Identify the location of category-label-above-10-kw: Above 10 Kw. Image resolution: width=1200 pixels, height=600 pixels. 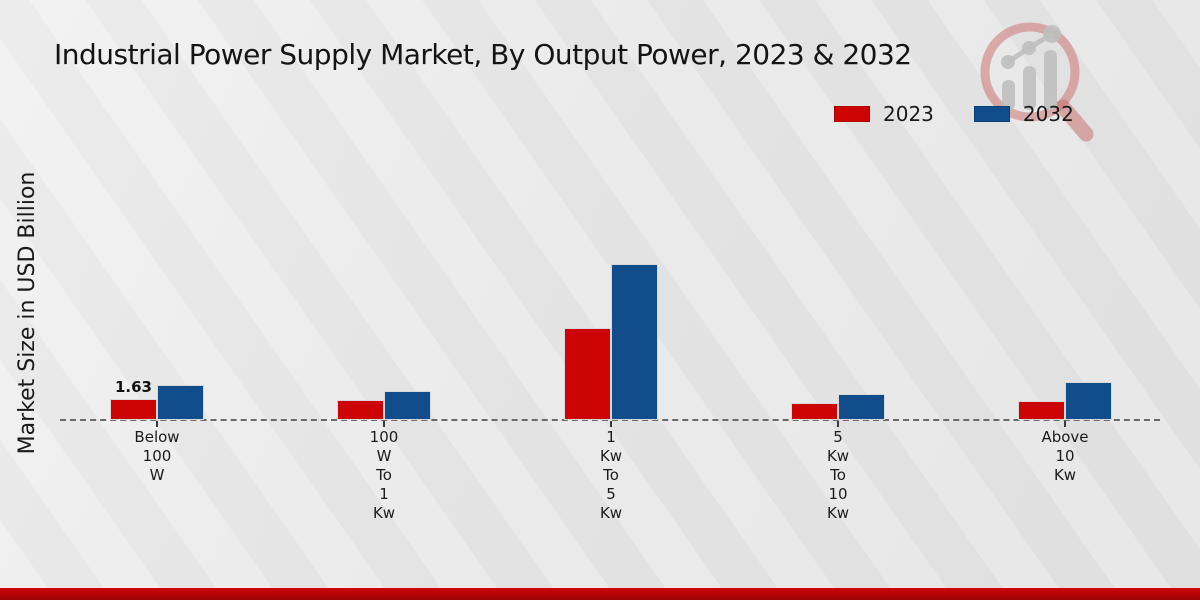
(1065, 456).